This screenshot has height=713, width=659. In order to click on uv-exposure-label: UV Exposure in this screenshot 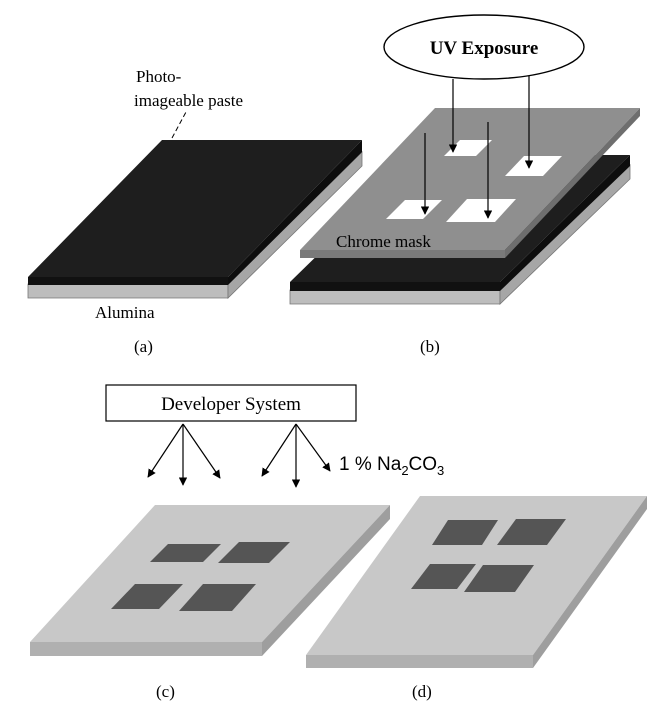, I will do `click(484, 48)`.